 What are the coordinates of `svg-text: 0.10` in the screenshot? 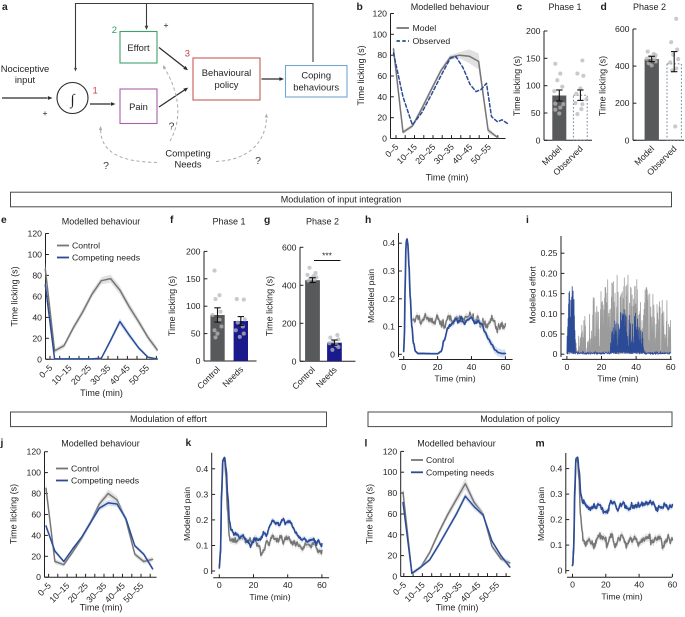 It's located at (549, 314).